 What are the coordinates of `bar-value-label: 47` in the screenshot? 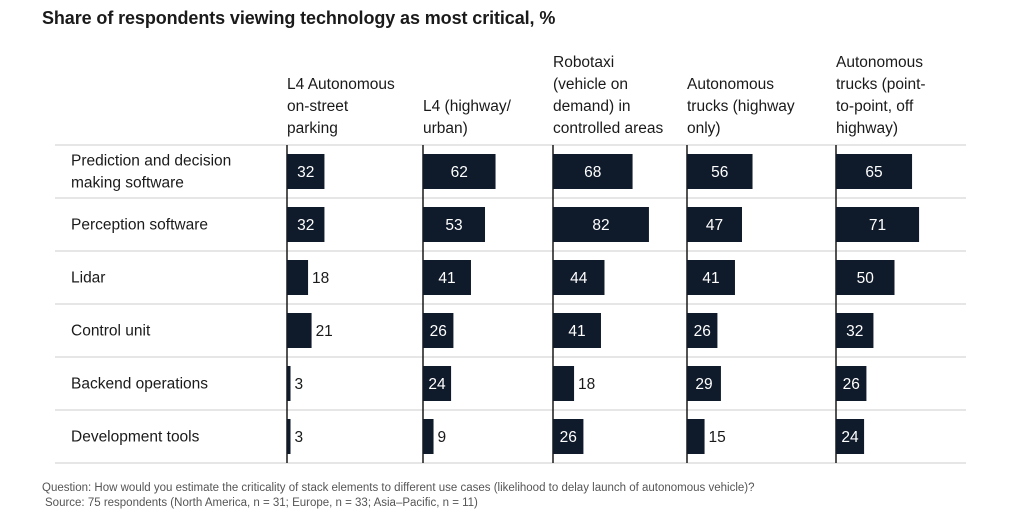 It's located at (714, 225).